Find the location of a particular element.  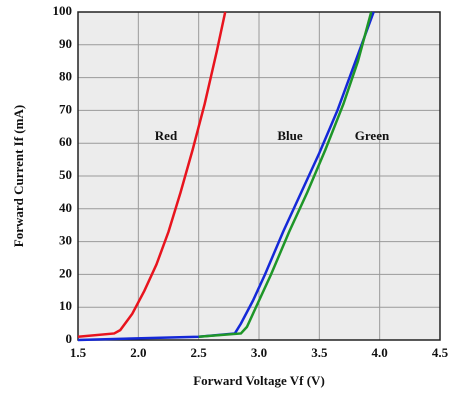

x-tick-label: 4.5 is located at coordinates (440, 352).